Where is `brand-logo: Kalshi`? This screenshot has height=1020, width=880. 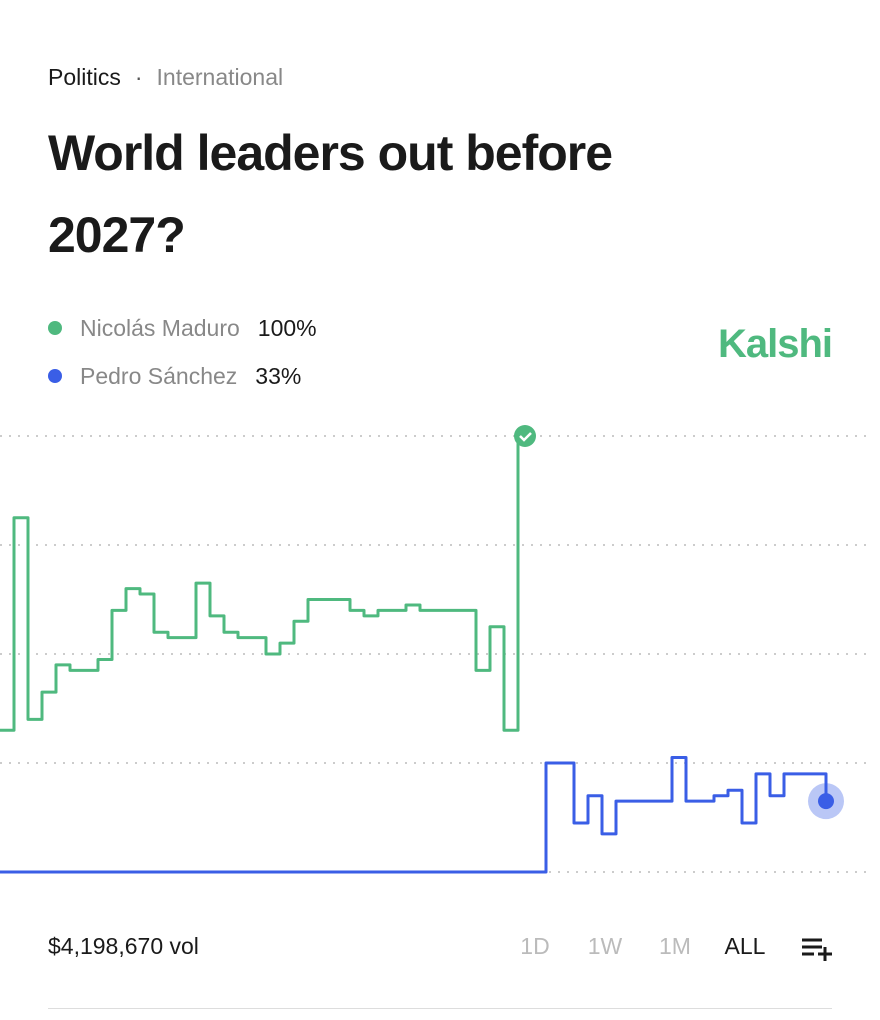
brand-logo: Kalshi is located at coordinates (775, 344).